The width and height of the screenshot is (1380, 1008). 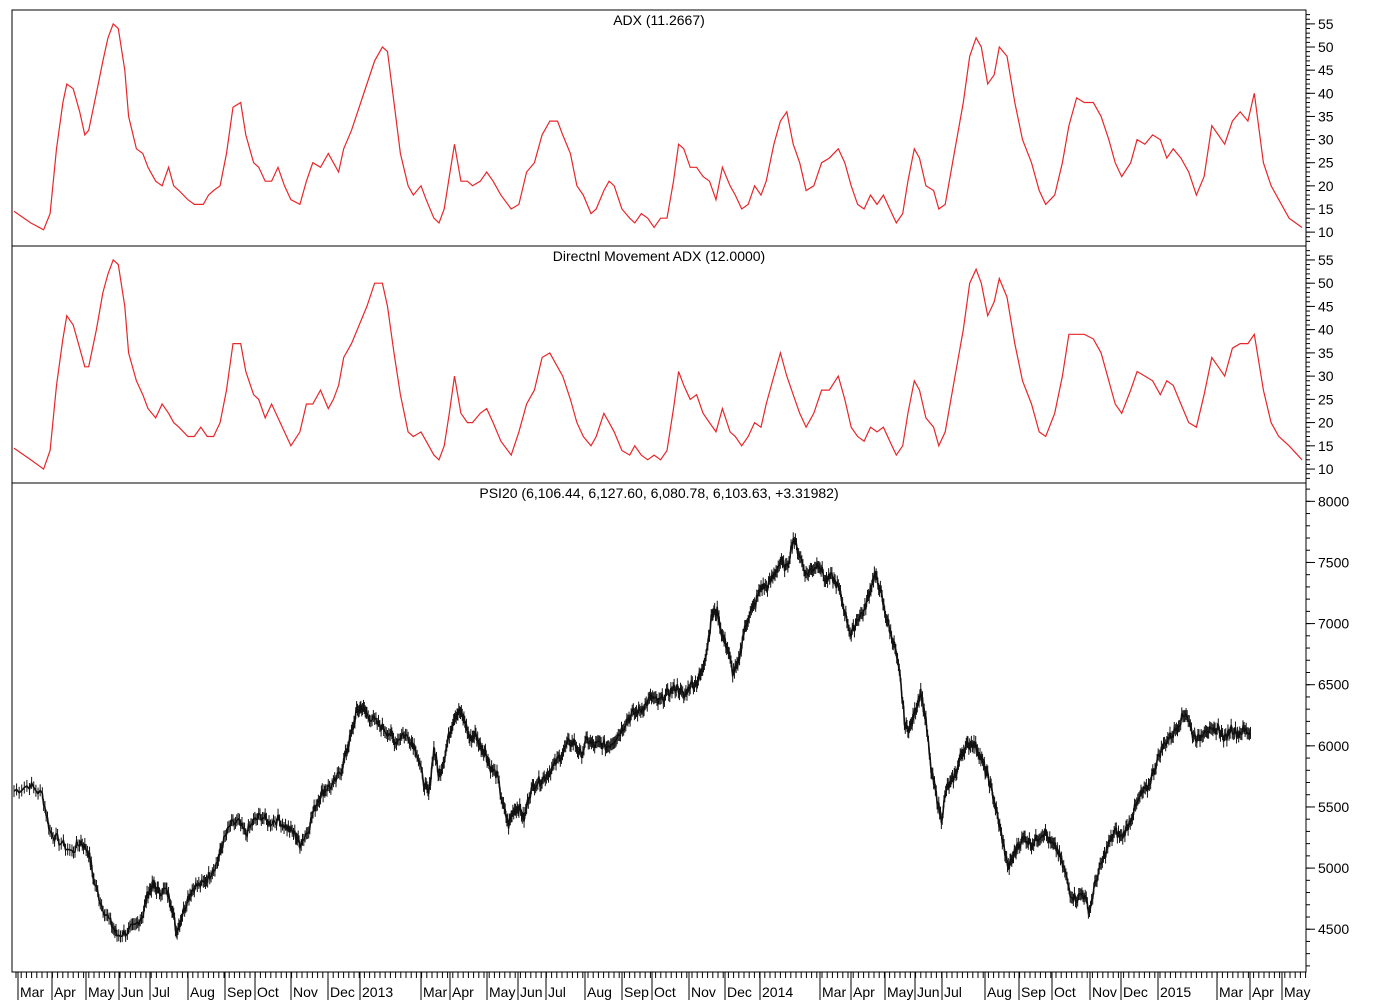 I want to click on y-tick-label: 7000, so click(x=1333, y=624).